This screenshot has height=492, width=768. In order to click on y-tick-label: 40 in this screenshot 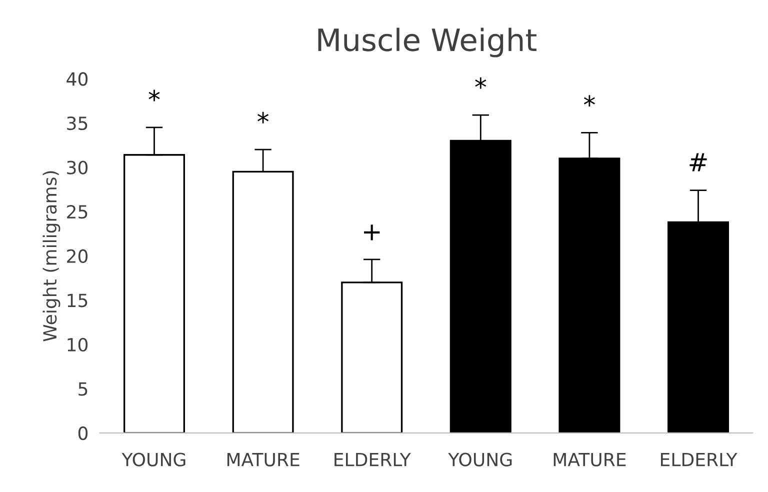, I will do `click(77, 79)`.